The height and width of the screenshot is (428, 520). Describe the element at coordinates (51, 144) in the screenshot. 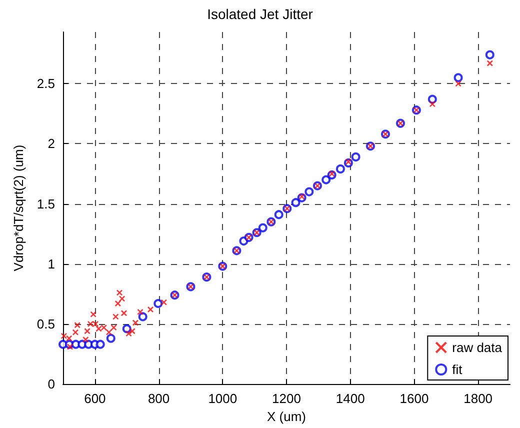

I see `y-tick-label: 2` at that location.